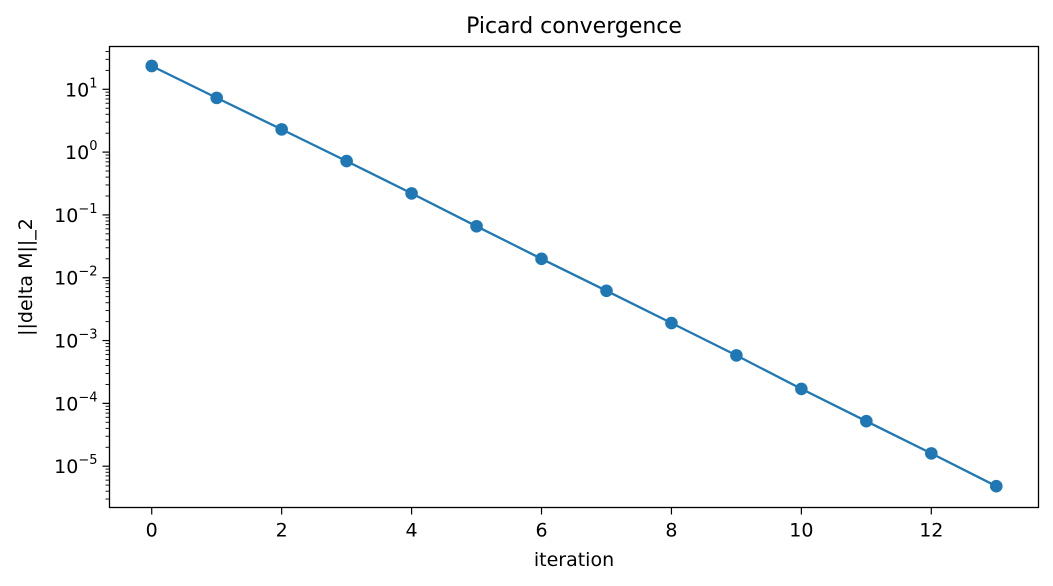 This screenshot has height=586, width=1053. I want to click on y-tick-label: 10⁰, so click(81, 151).